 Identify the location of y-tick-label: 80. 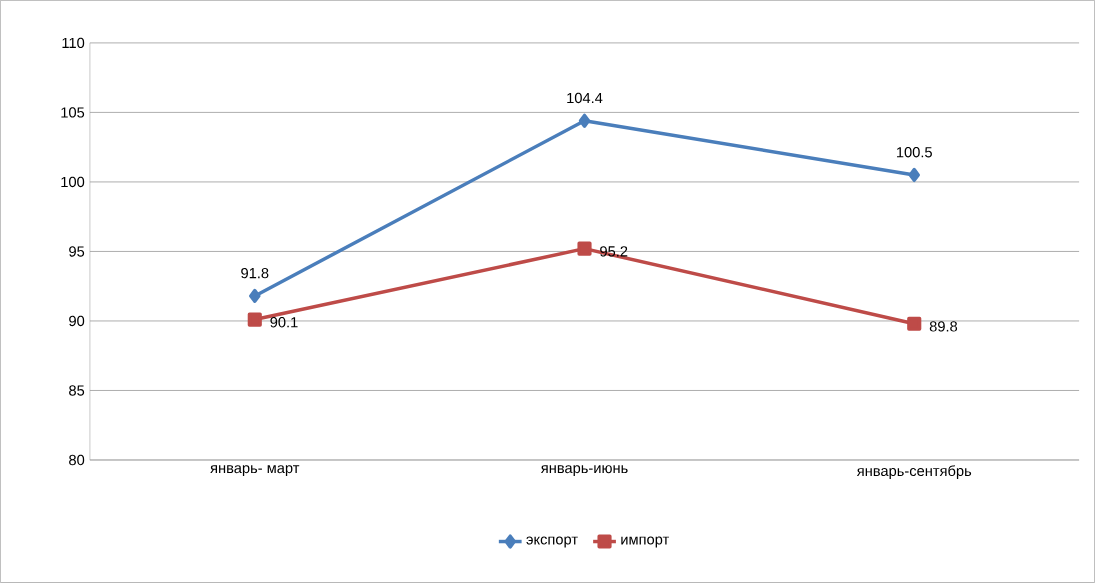
(77, 460).